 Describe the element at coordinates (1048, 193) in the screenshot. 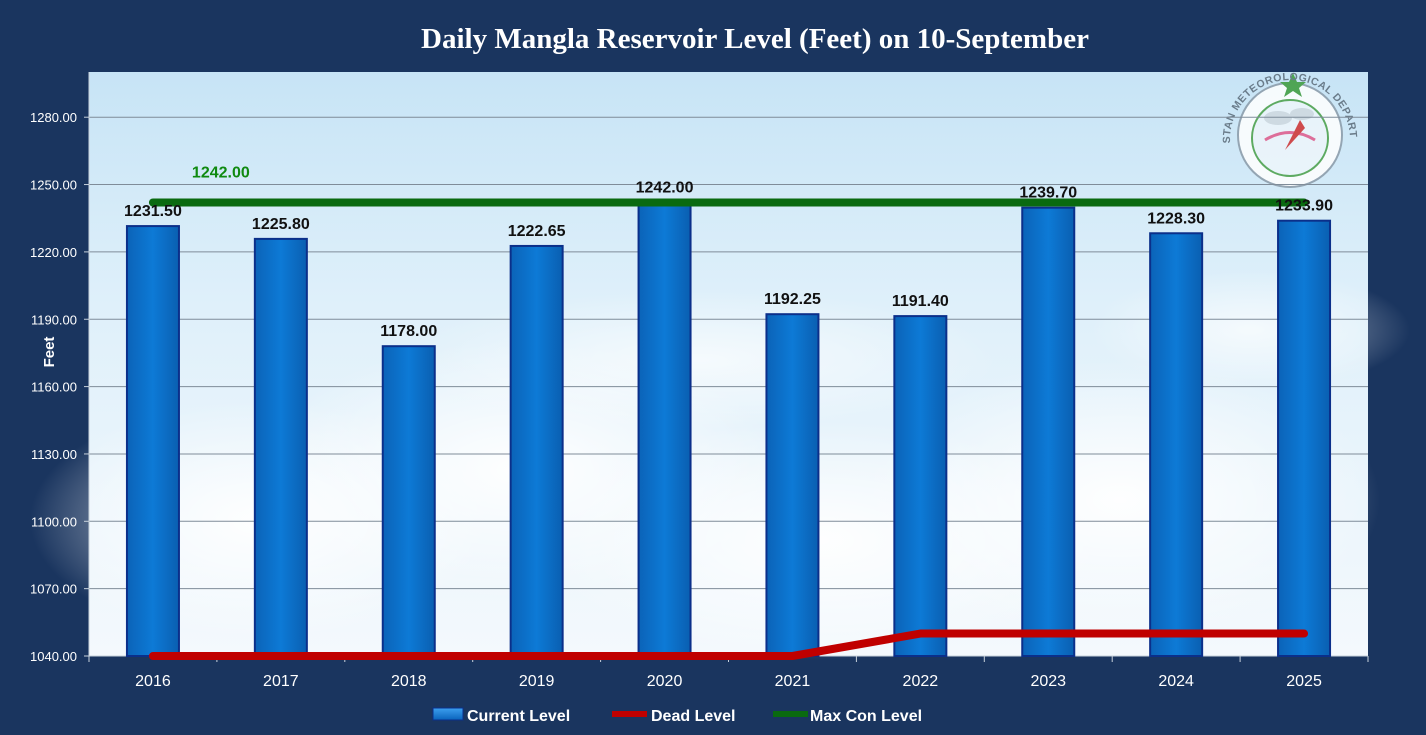

I see `data-label-2023: 1239.70` at that location.